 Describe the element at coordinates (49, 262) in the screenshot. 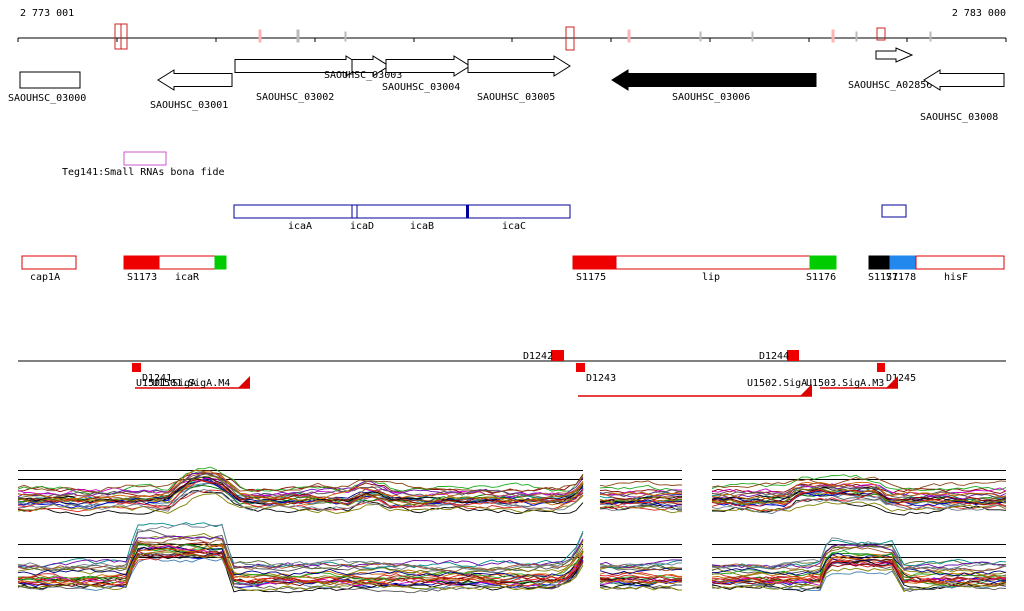

I see `feature-cap1a` at that location.